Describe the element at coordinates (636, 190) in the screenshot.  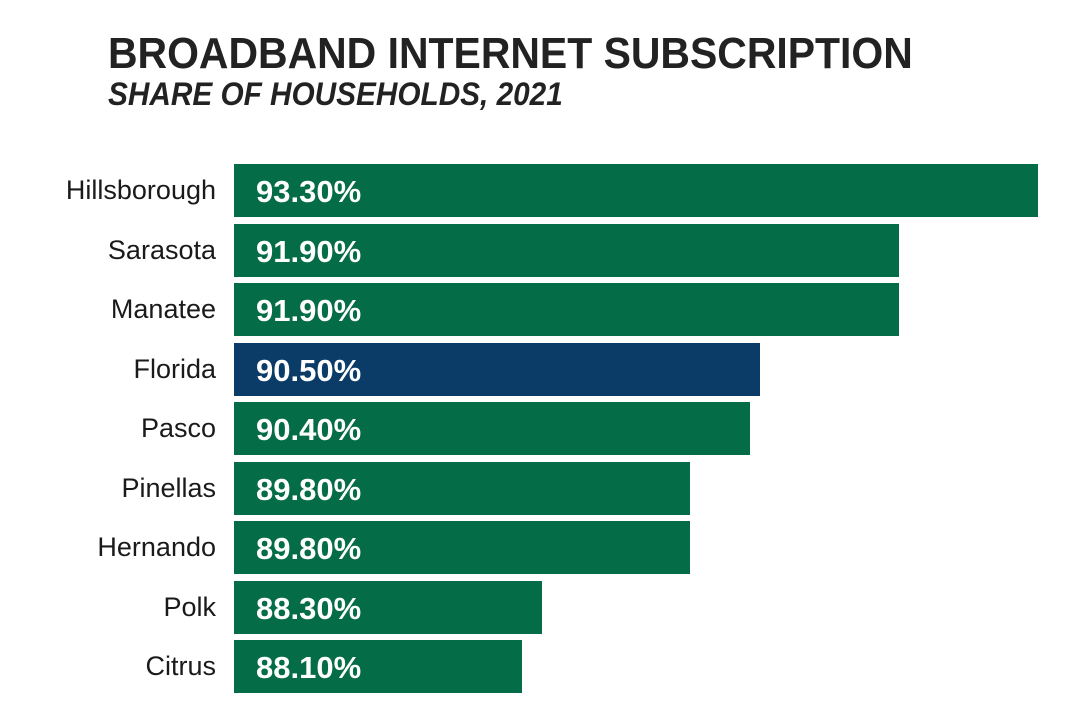
I see `bar: 93.30%` at that location.